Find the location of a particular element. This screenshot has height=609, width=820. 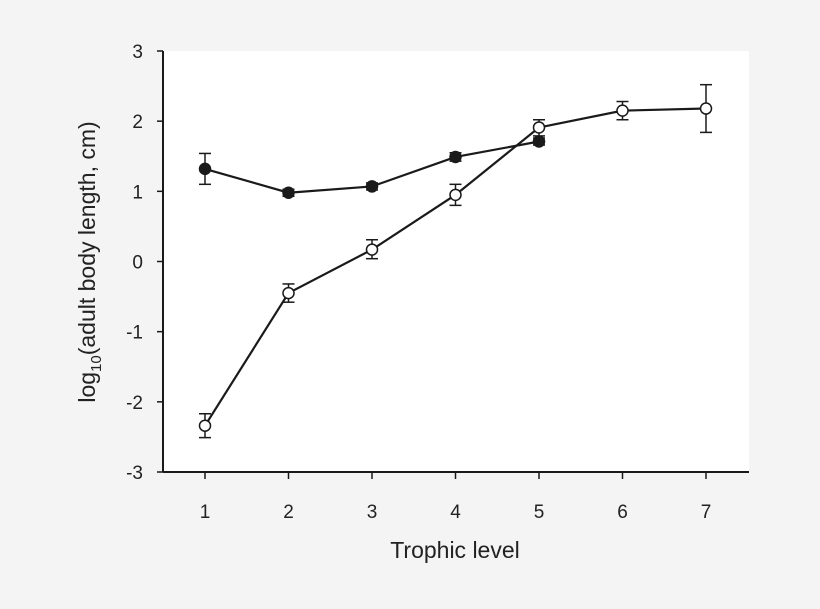

x-tick-label: 5 is located at coordinates (539, 512).